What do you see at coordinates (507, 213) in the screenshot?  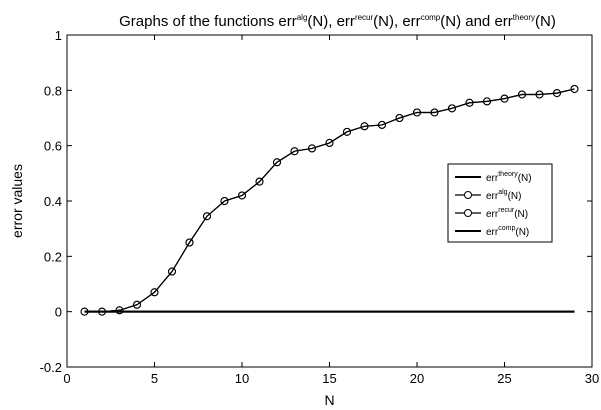 I see `legend-label-2: errrecur(N)` at bounding box center [507, 213].